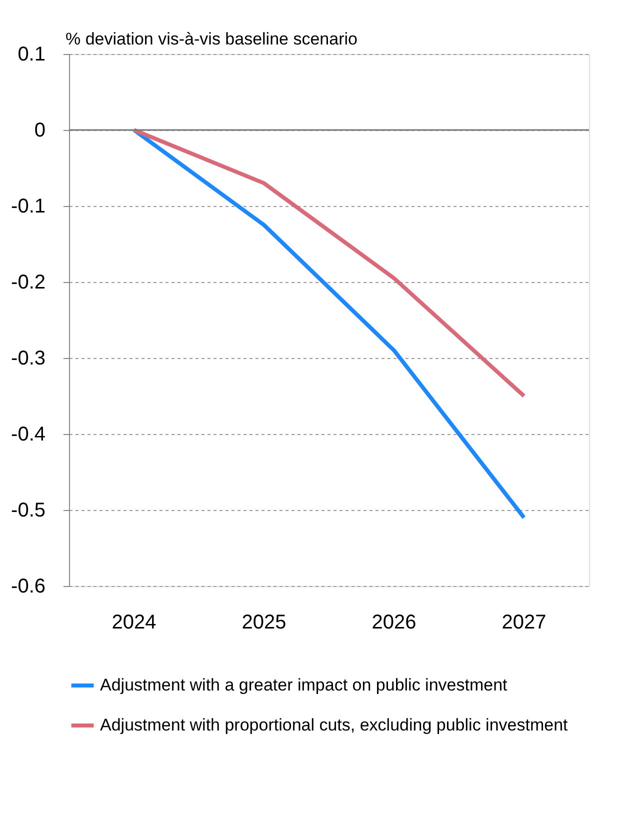 Image resolution: width=617 pixels, height=817 pixels. What do you see at coordinates (28, 435) in the screenshot?
I see `y-tick-label: -0.4` at bounding box center [28, 435].